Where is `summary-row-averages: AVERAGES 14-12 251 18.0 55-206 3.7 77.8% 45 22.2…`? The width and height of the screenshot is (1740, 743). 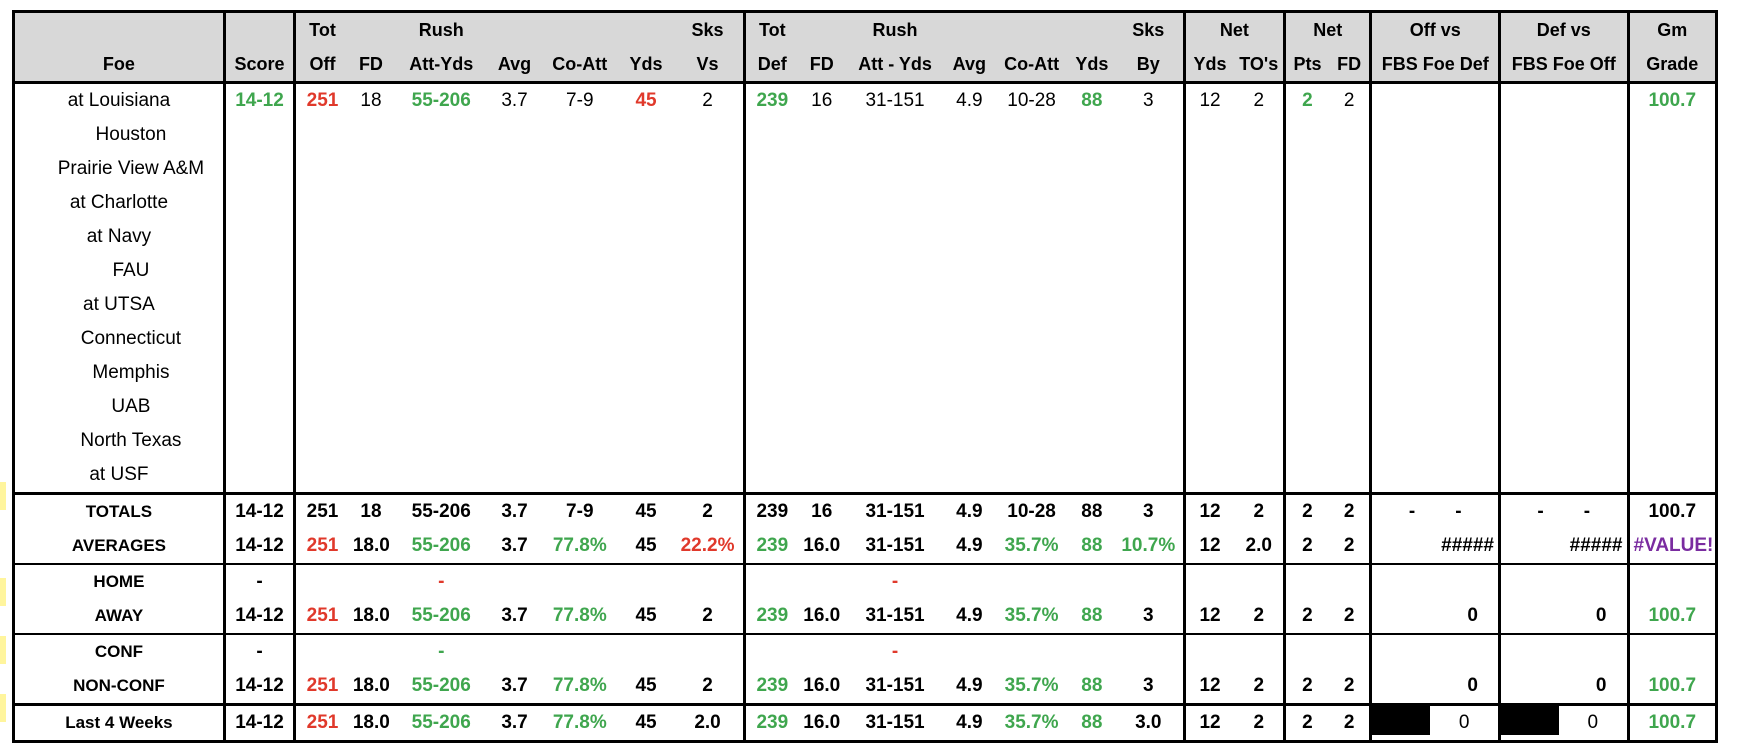 summary-row-averages: AVERAGES 14-12 251 18.0 55-206 3.7 77.8% 45 22.2… is located at coordinates (865, 546).